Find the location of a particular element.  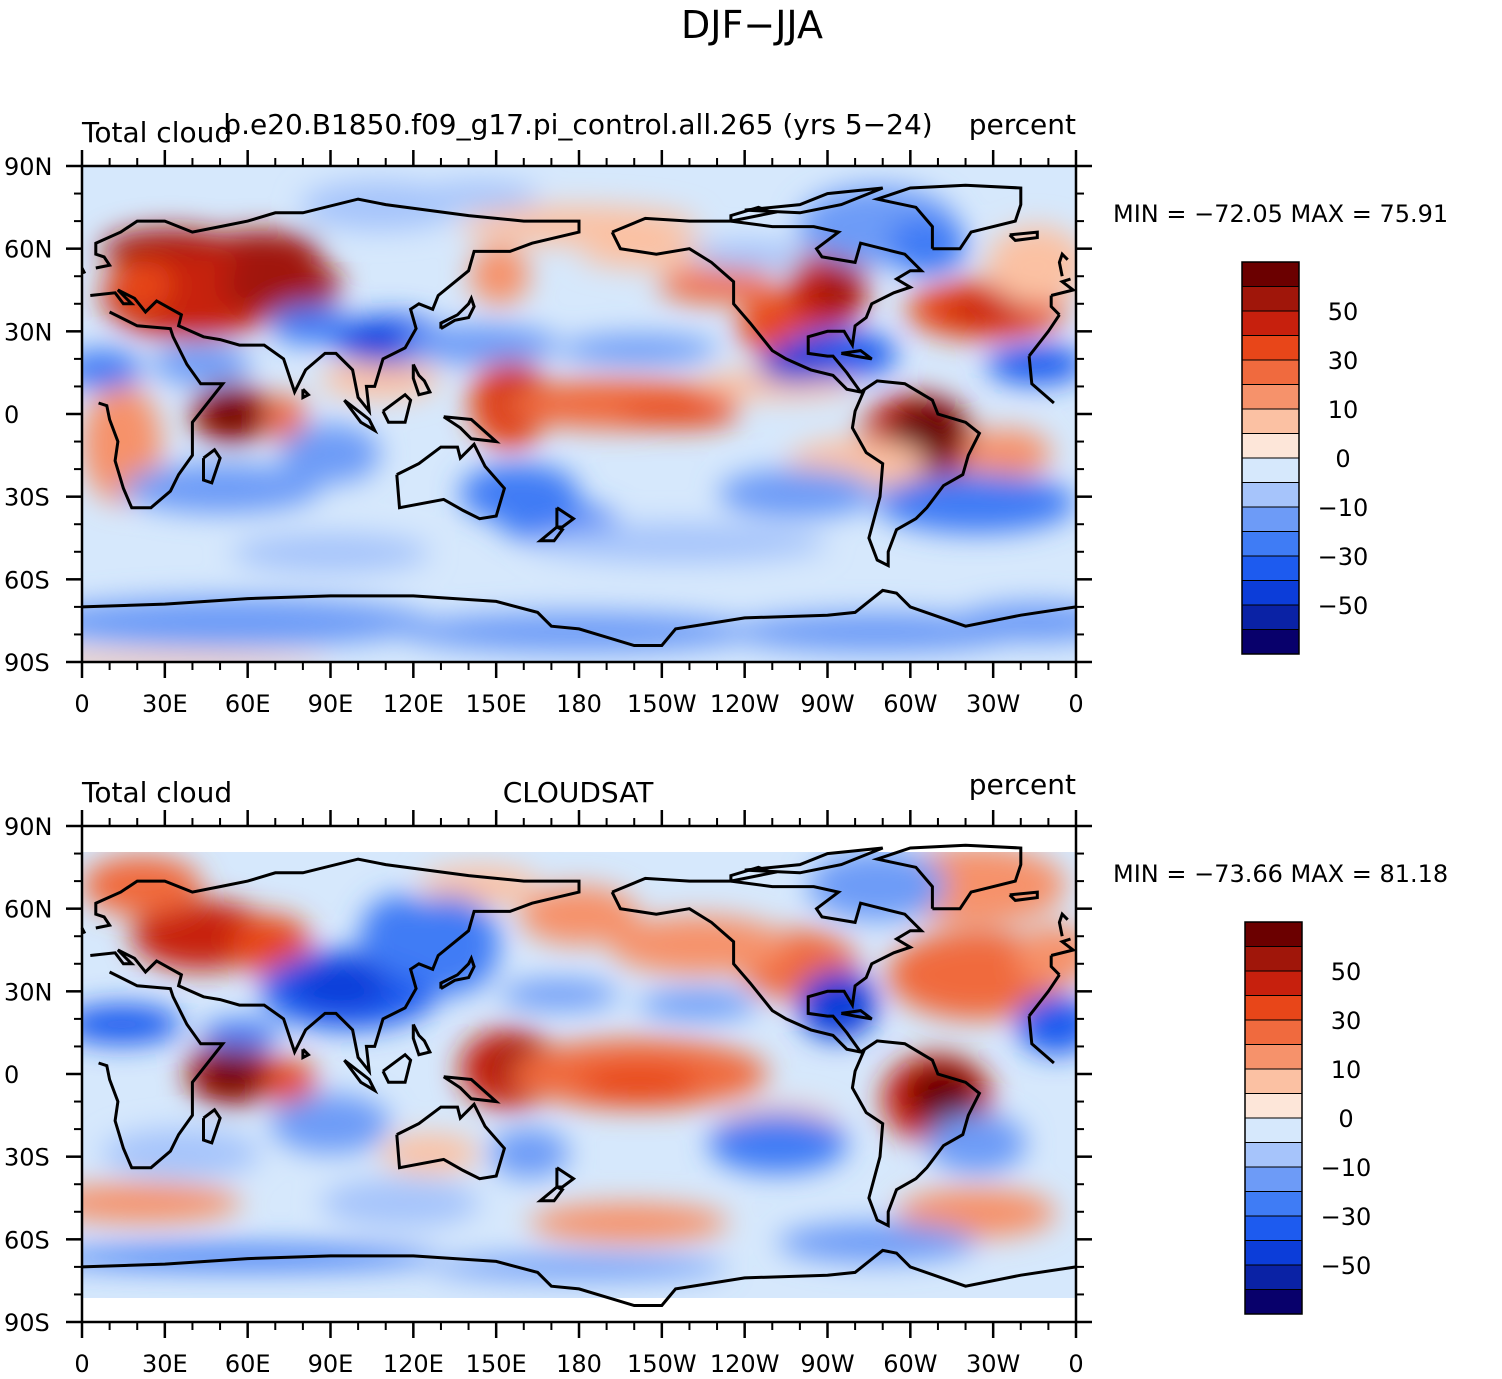

coastline-newguinea is located at coordinates (471, 1089).